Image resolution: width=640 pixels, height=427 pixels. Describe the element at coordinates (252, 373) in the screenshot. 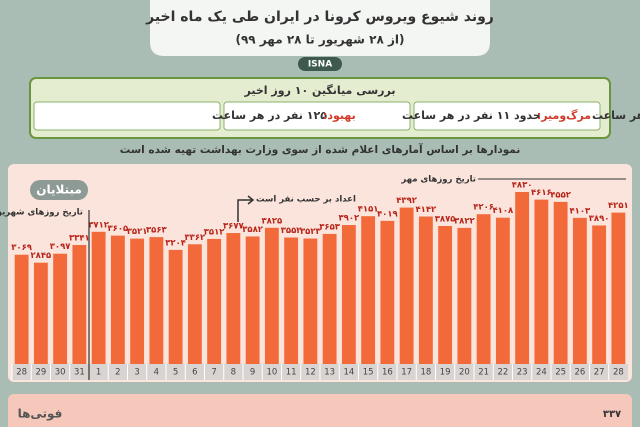

I see `x-tick-label: 9` at that location.